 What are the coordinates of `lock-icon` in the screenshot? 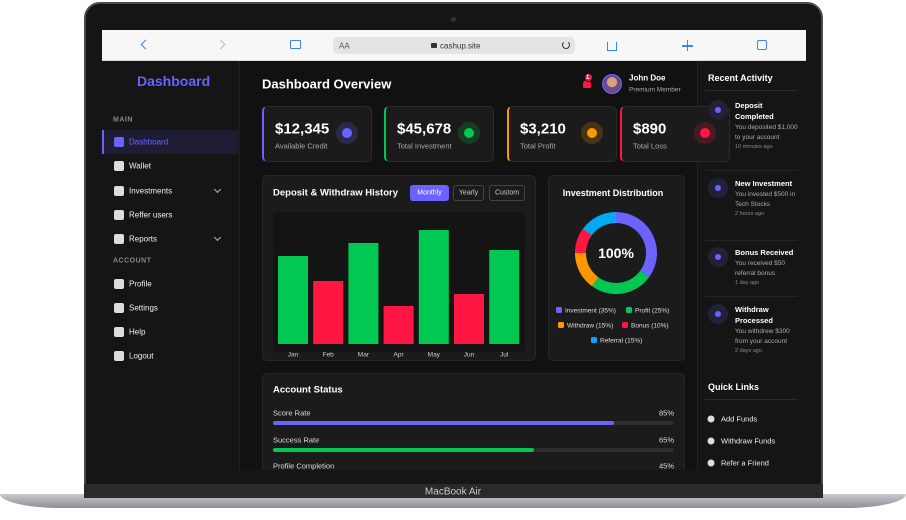 It's located at (434, 45).